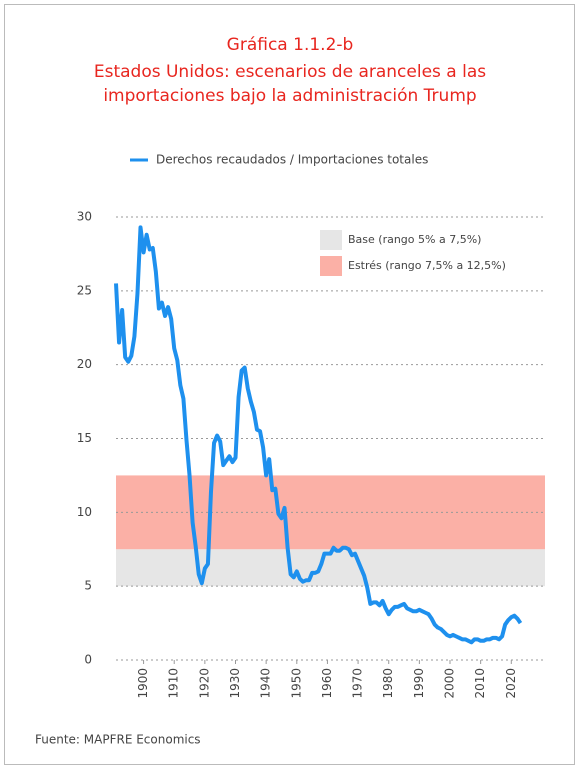 Image resolution: width=579 pixels, height=773 pixels. Describe the element at coordinates (327, 683) in the screenshot. I see `x-tick-label: 1960` at that location.